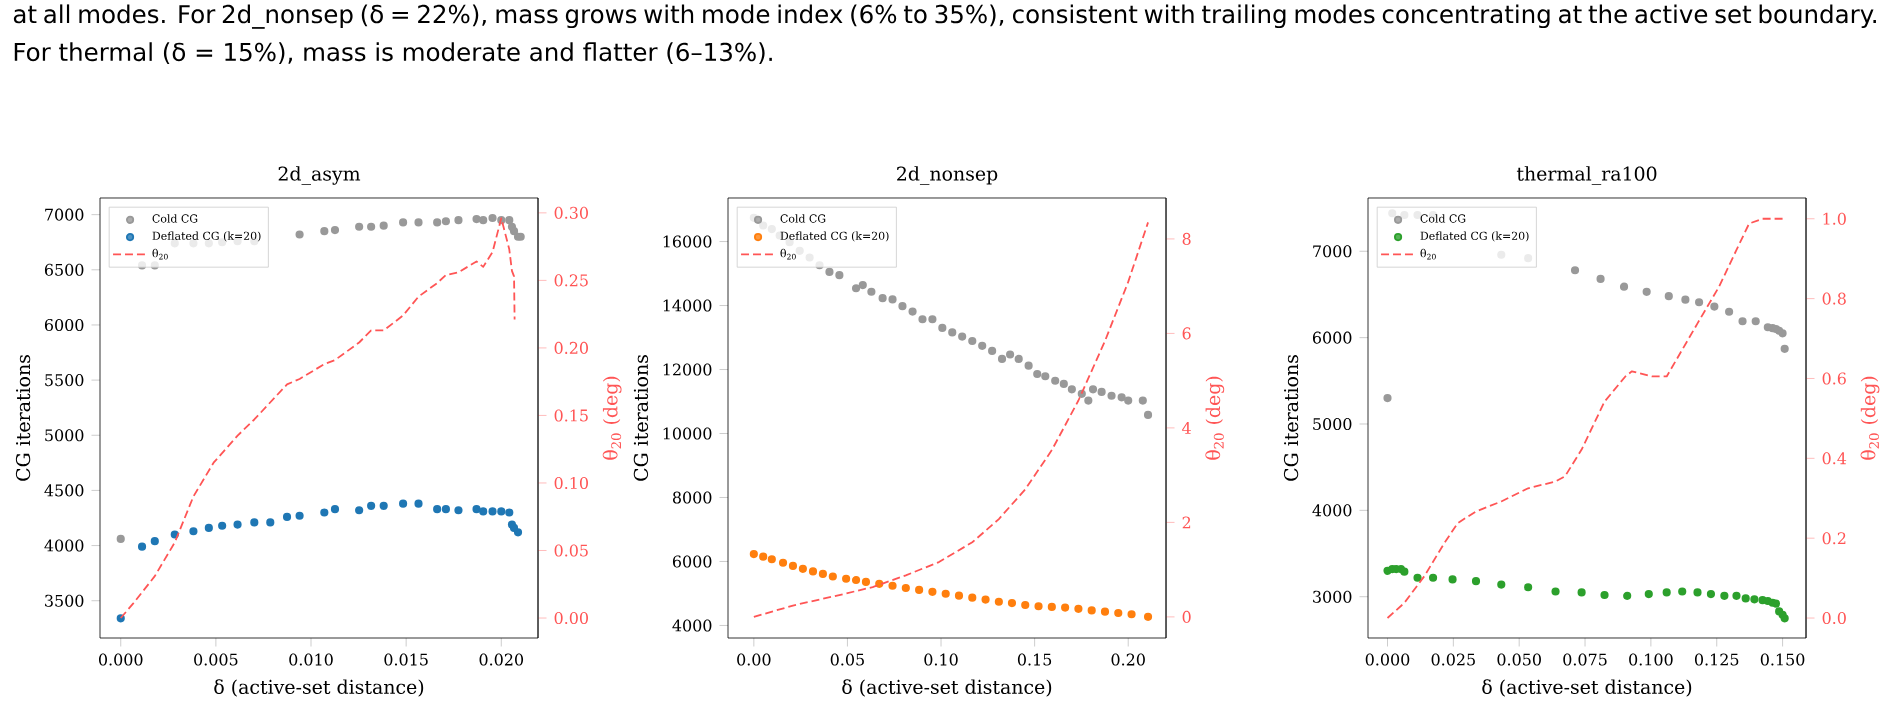 Image resolution: width=1890 pixels, height=708 pixels. What do you see at coordinates (947, 175) in the screenshot?
I see `chart-title: 2d_nonsep` at bounding box center [947, 175].